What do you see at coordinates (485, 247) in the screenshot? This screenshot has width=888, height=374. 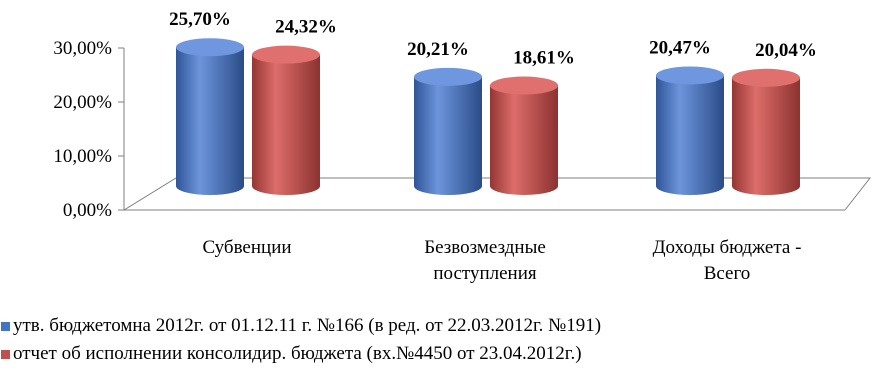 I see `x-category-line: Безвозмездные` at bounding box center [485, 247].